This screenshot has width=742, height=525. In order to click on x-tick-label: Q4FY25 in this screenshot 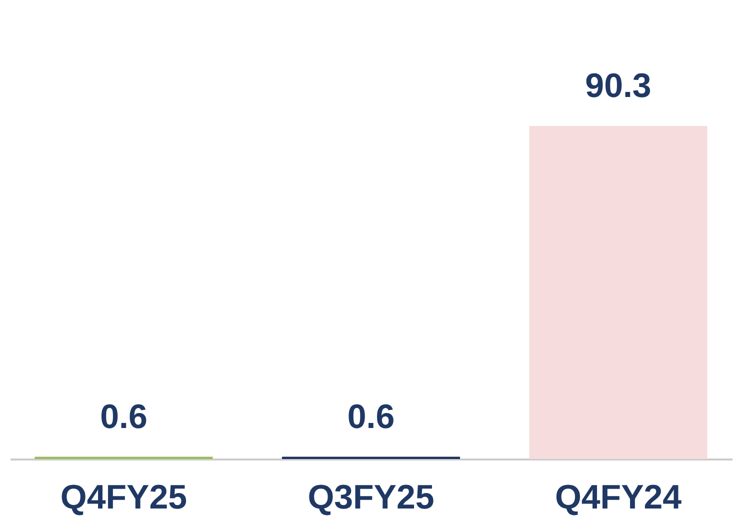, I will do `click(124, 497)`.